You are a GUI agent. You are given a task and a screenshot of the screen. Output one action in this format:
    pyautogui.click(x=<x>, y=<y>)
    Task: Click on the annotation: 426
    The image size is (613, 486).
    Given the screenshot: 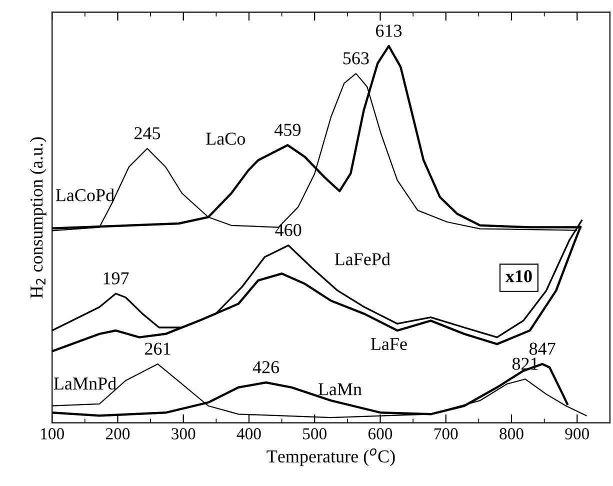 What is the action you would take?
    pyautogui.click(x=266, y=367)
    